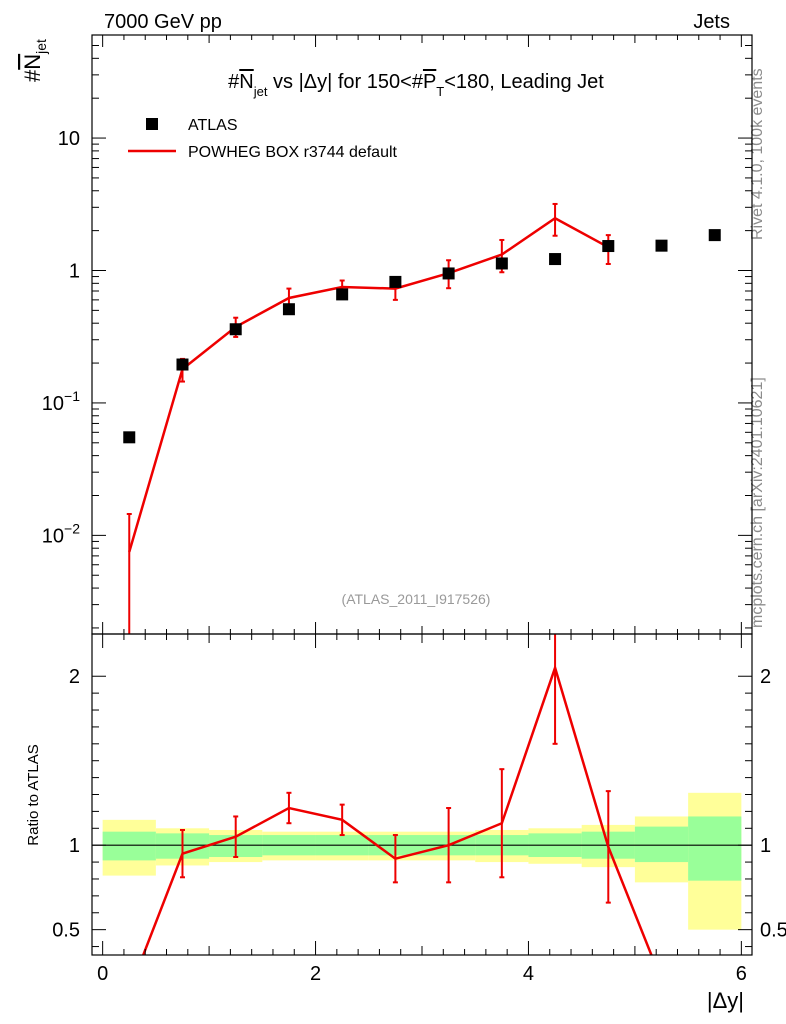  I want to click on ratio-x-tick-label: 6, so click(741, 974).